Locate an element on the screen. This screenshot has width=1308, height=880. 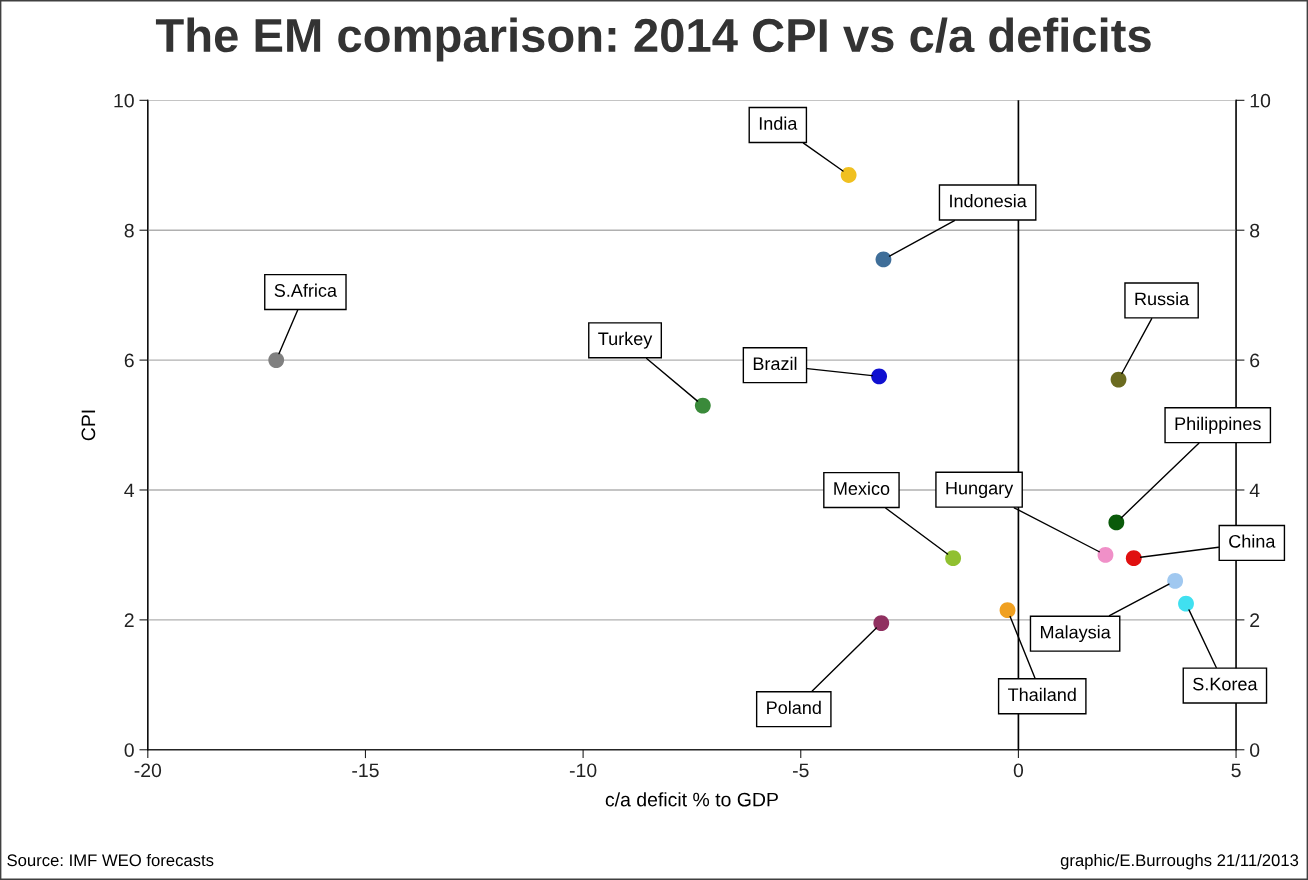
source-note: Source: IMF WEO forecasts is located at coordinates (110, 860).